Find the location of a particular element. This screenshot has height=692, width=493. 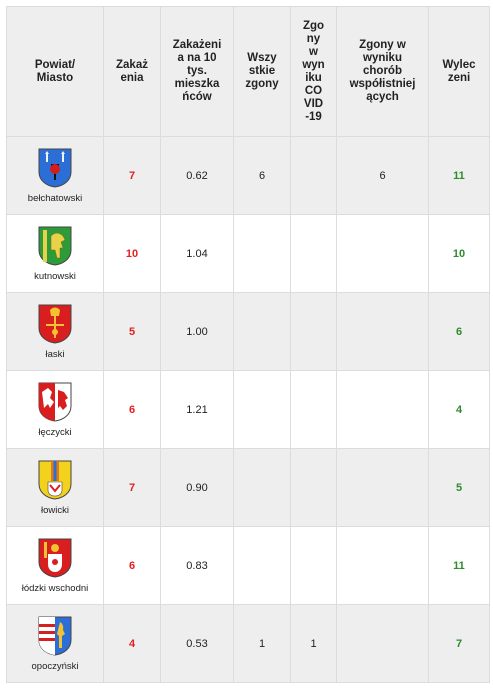

powiat-name: łęczycki is located at coordinates (55, 432).